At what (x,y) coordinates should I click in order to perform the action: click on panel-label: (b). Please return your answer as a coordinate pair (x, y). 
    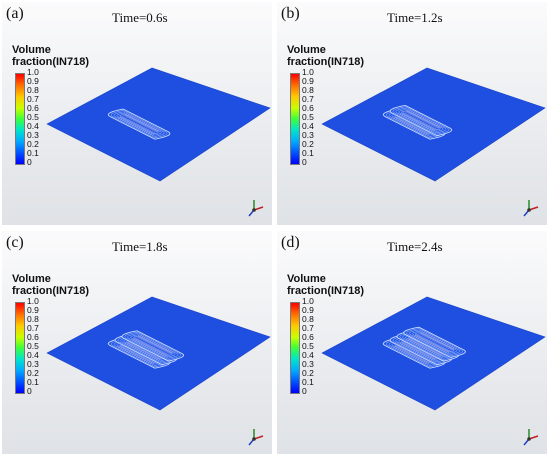
    Looking at the image, I should click on (290, 13).